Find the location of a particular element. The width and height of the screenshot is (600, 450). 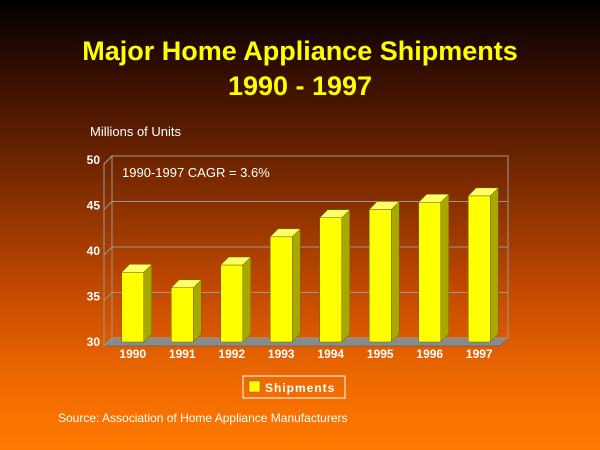

y-tick-label: 35 is located at coordinates (94, 297).